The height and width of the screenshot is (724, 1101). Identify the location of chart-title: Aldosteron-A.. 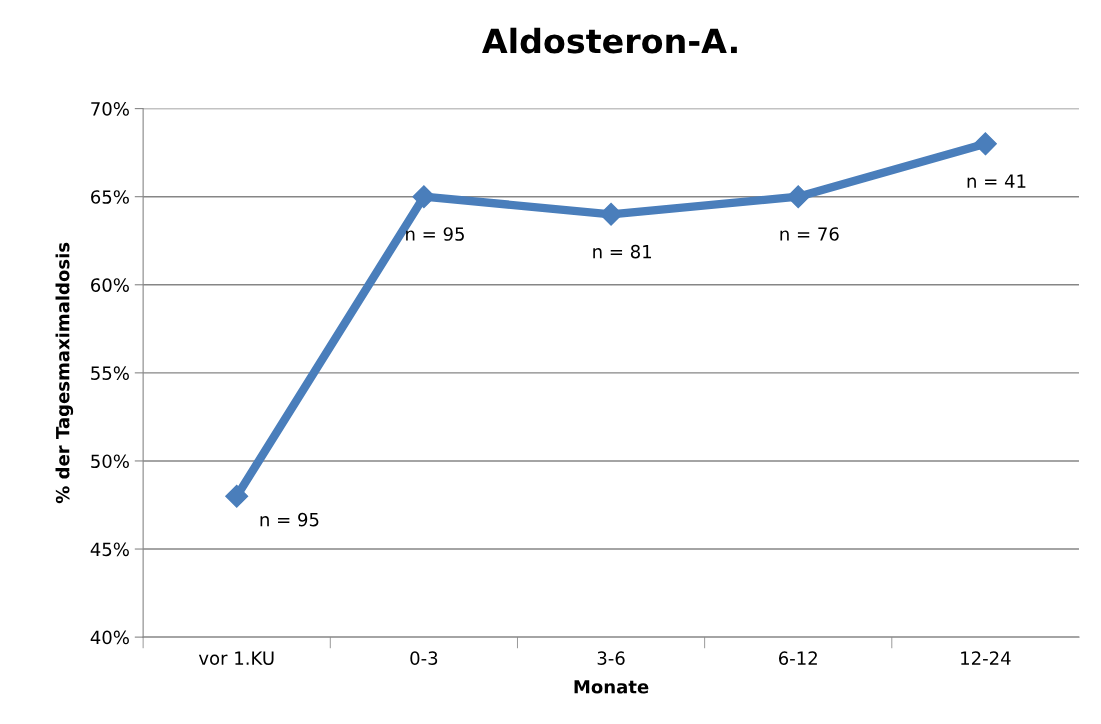
(609, 40).